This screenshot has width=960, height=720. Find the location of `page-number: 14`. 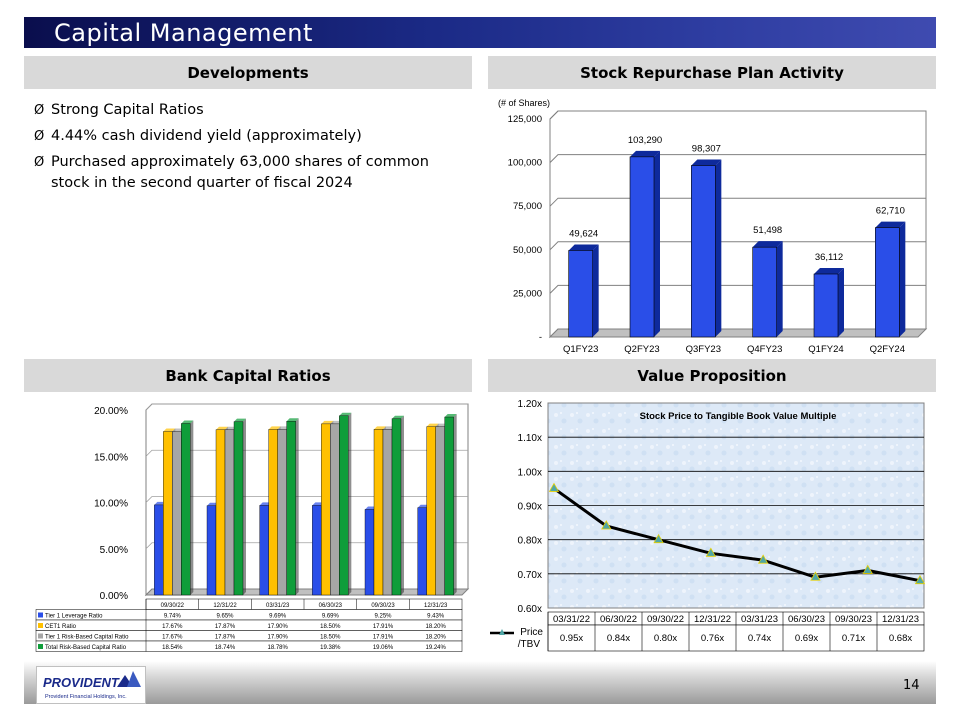

page-number: 14 is located at coordinates (911, 685).